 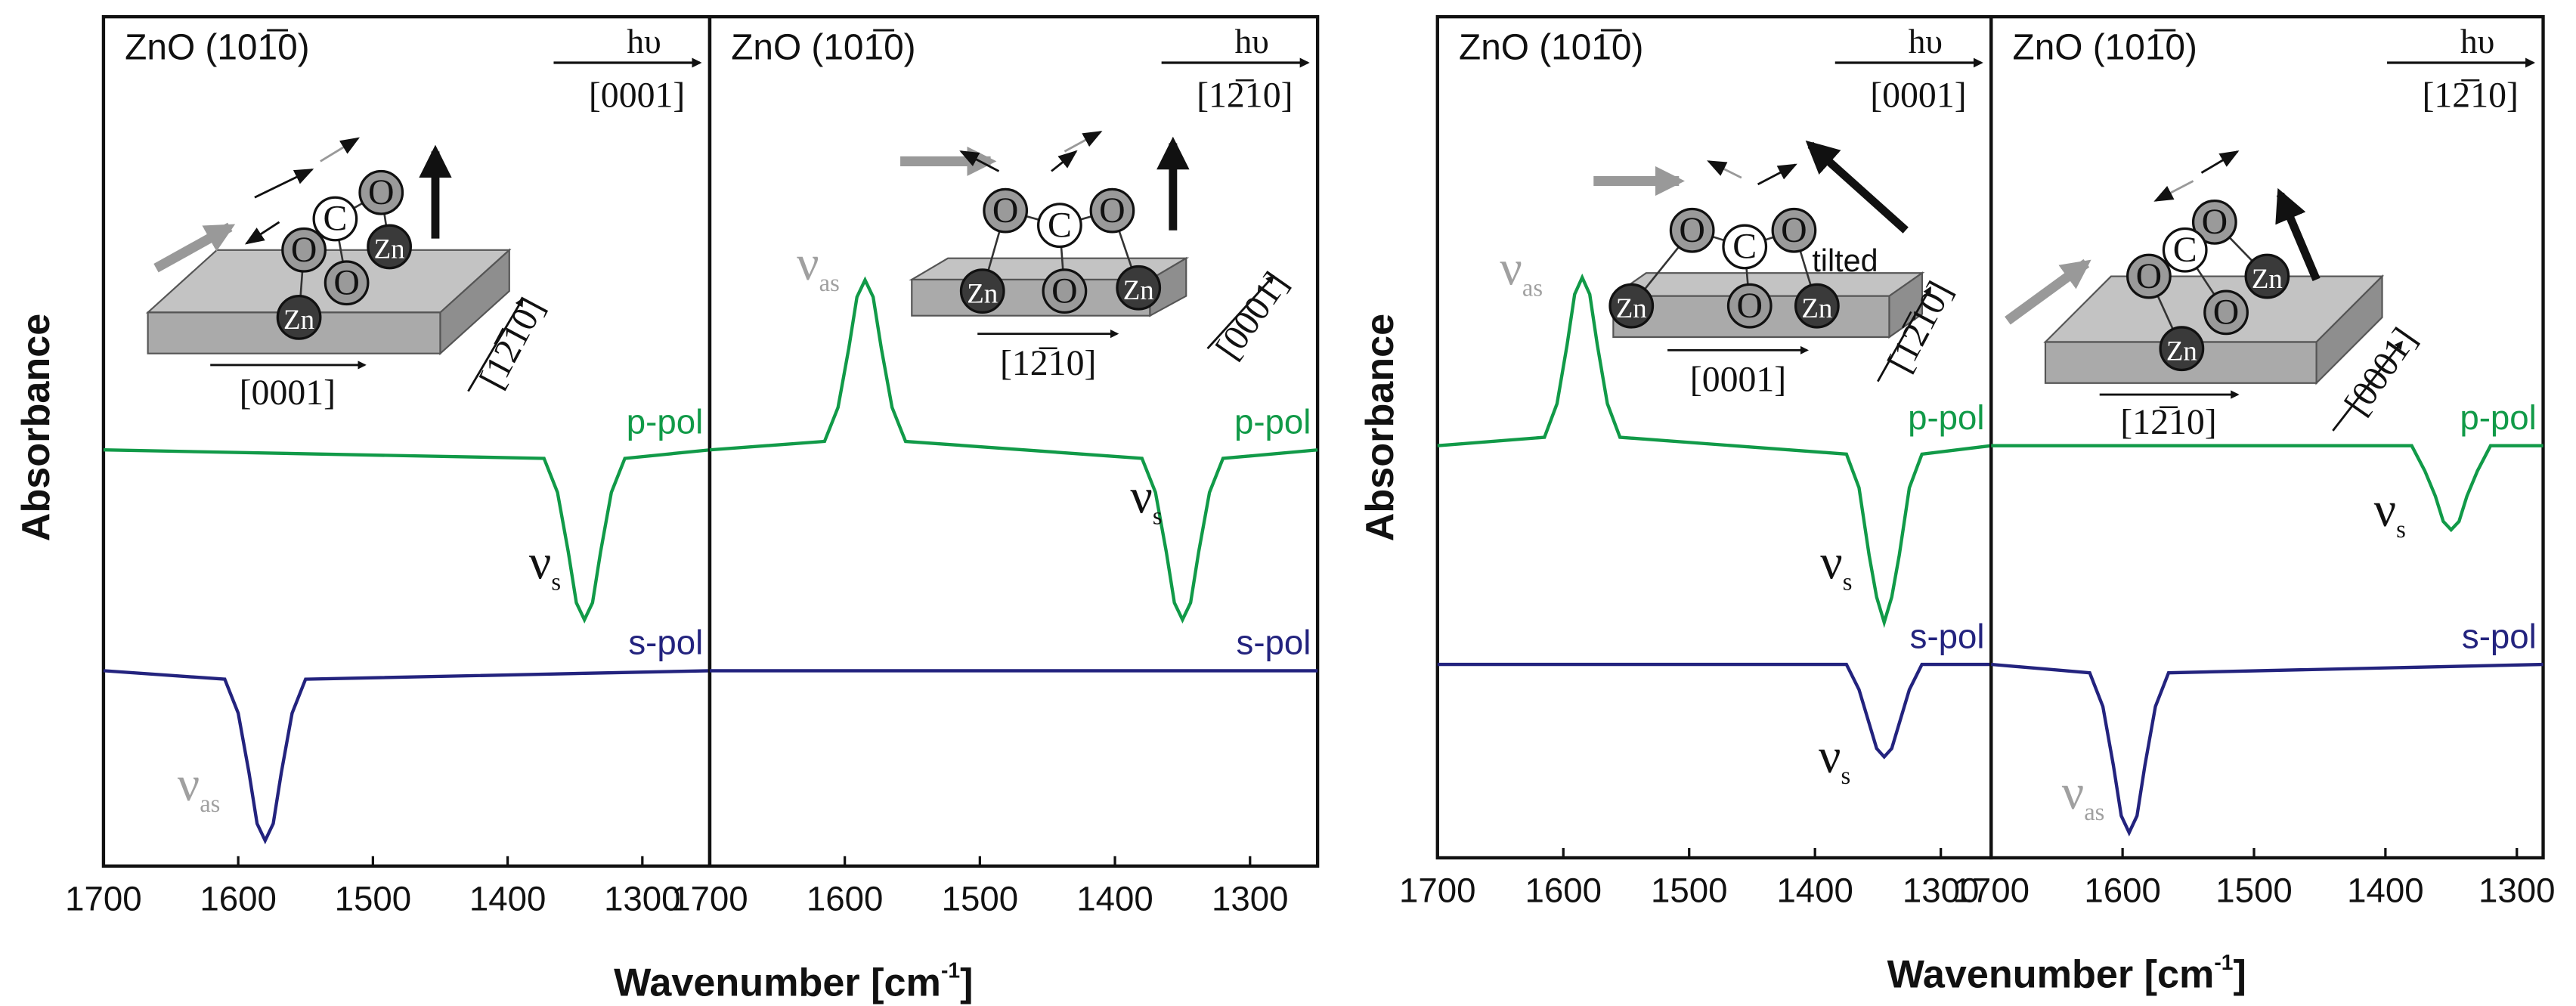 I want to click on light-direction: [12̅10], so click(x=2470, y=96).